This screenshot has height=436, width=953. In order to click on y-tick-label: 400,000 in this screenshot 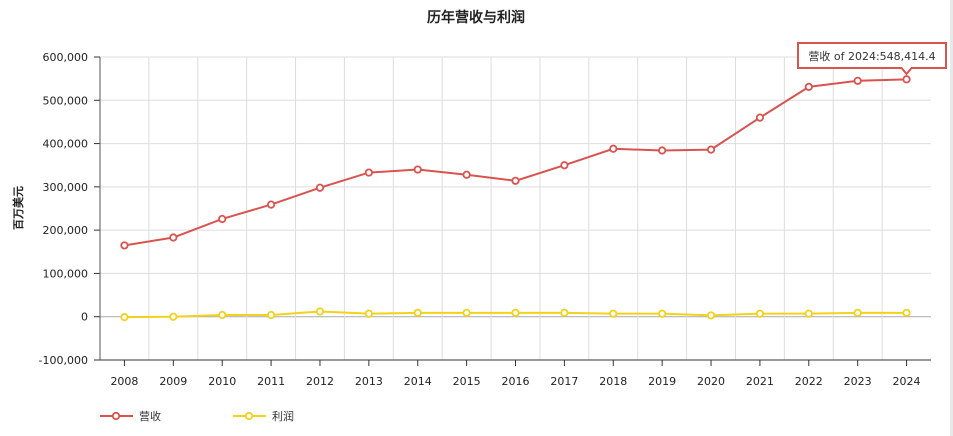, I will do `click(66, 144)`.